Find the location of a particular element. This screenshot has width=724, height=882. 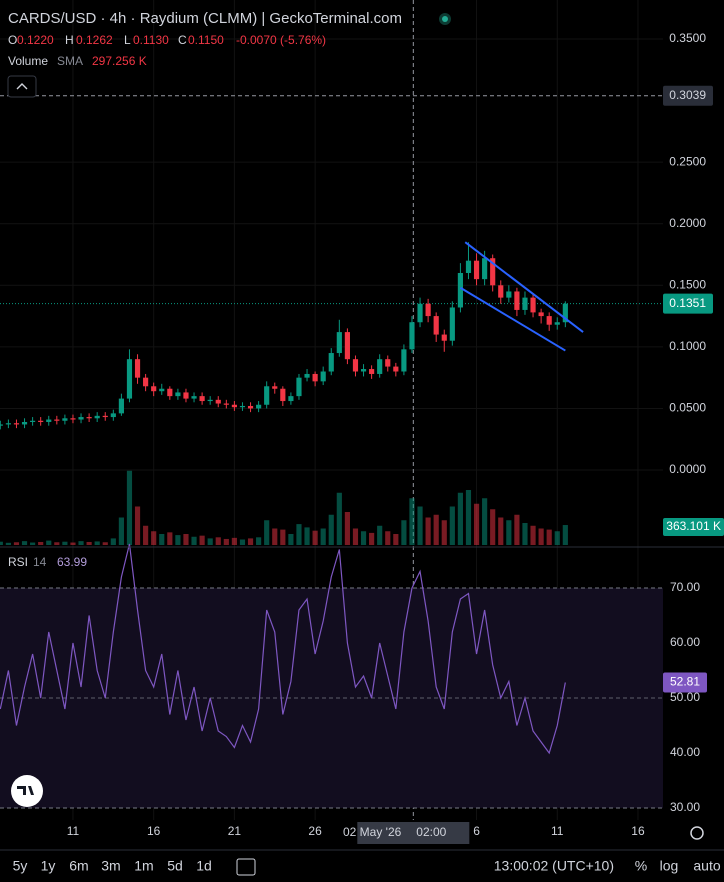

ohlc-key: O is located at coordinates (12, 40).